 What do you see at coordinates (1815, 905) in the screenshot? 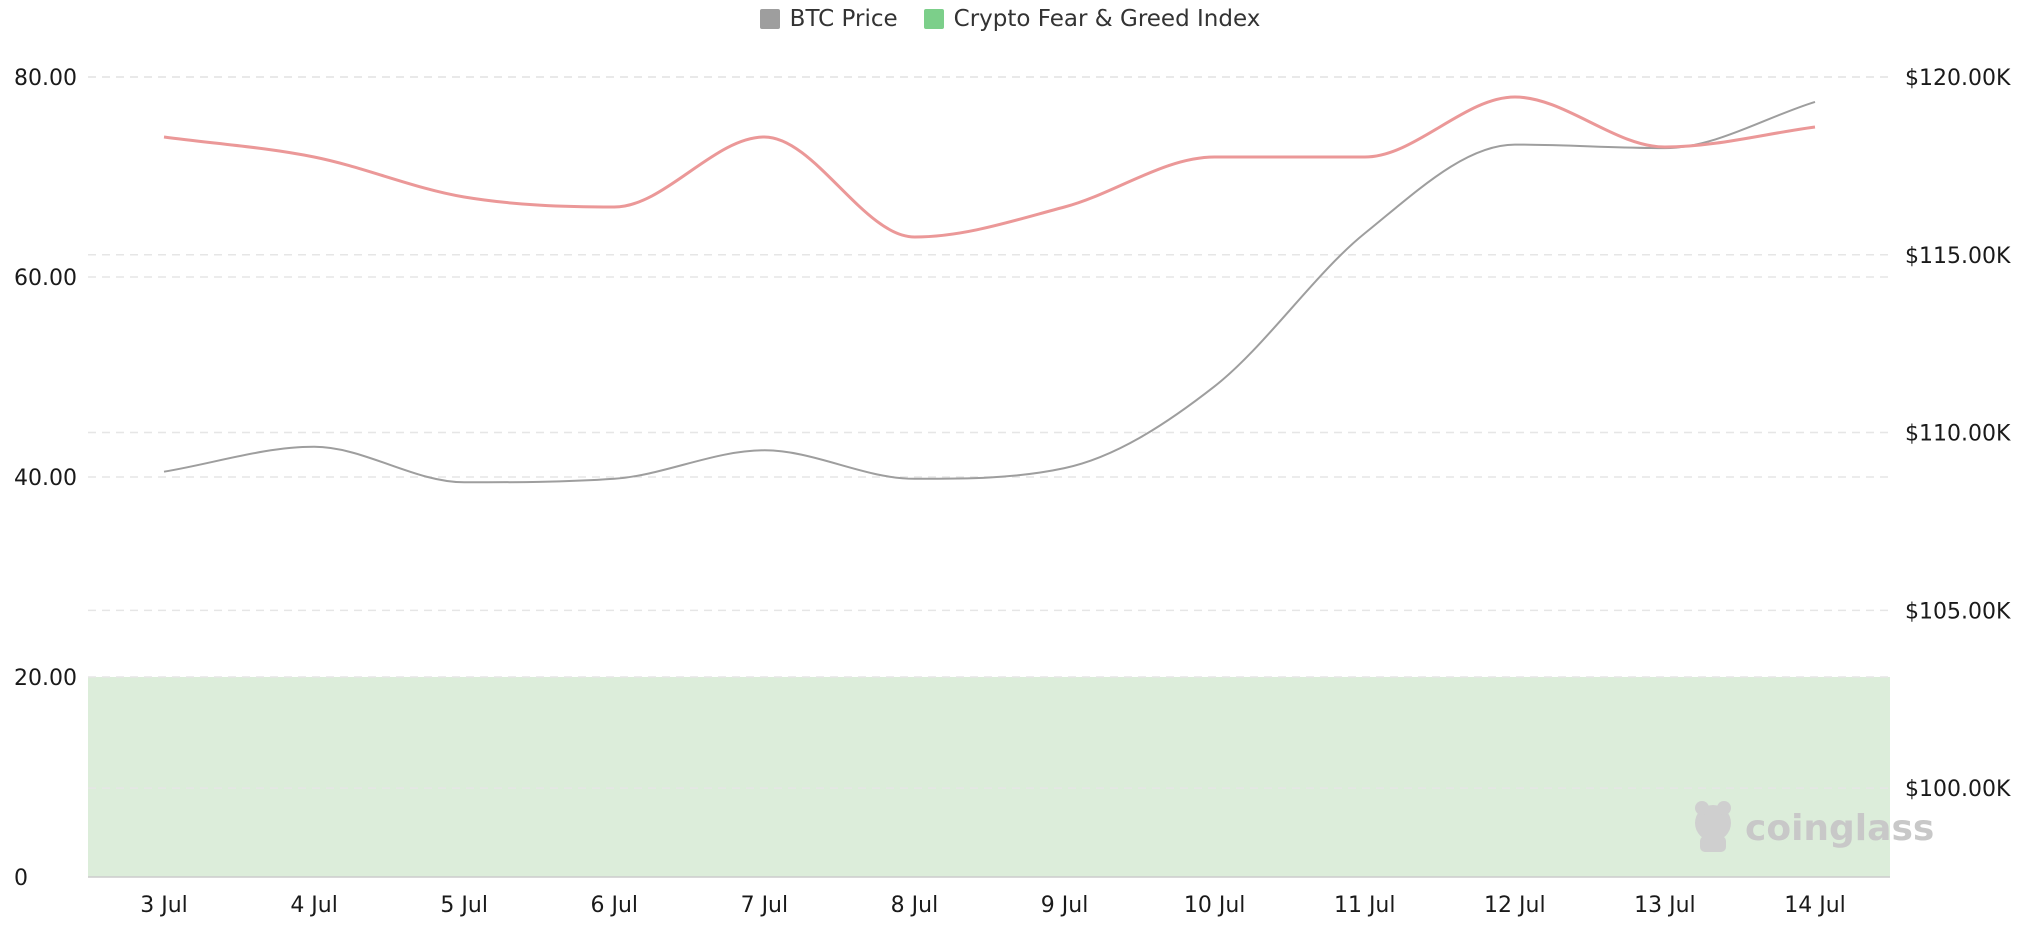
I see `x-tick-label: 14 Jul` at bounding box center [1815, 905].